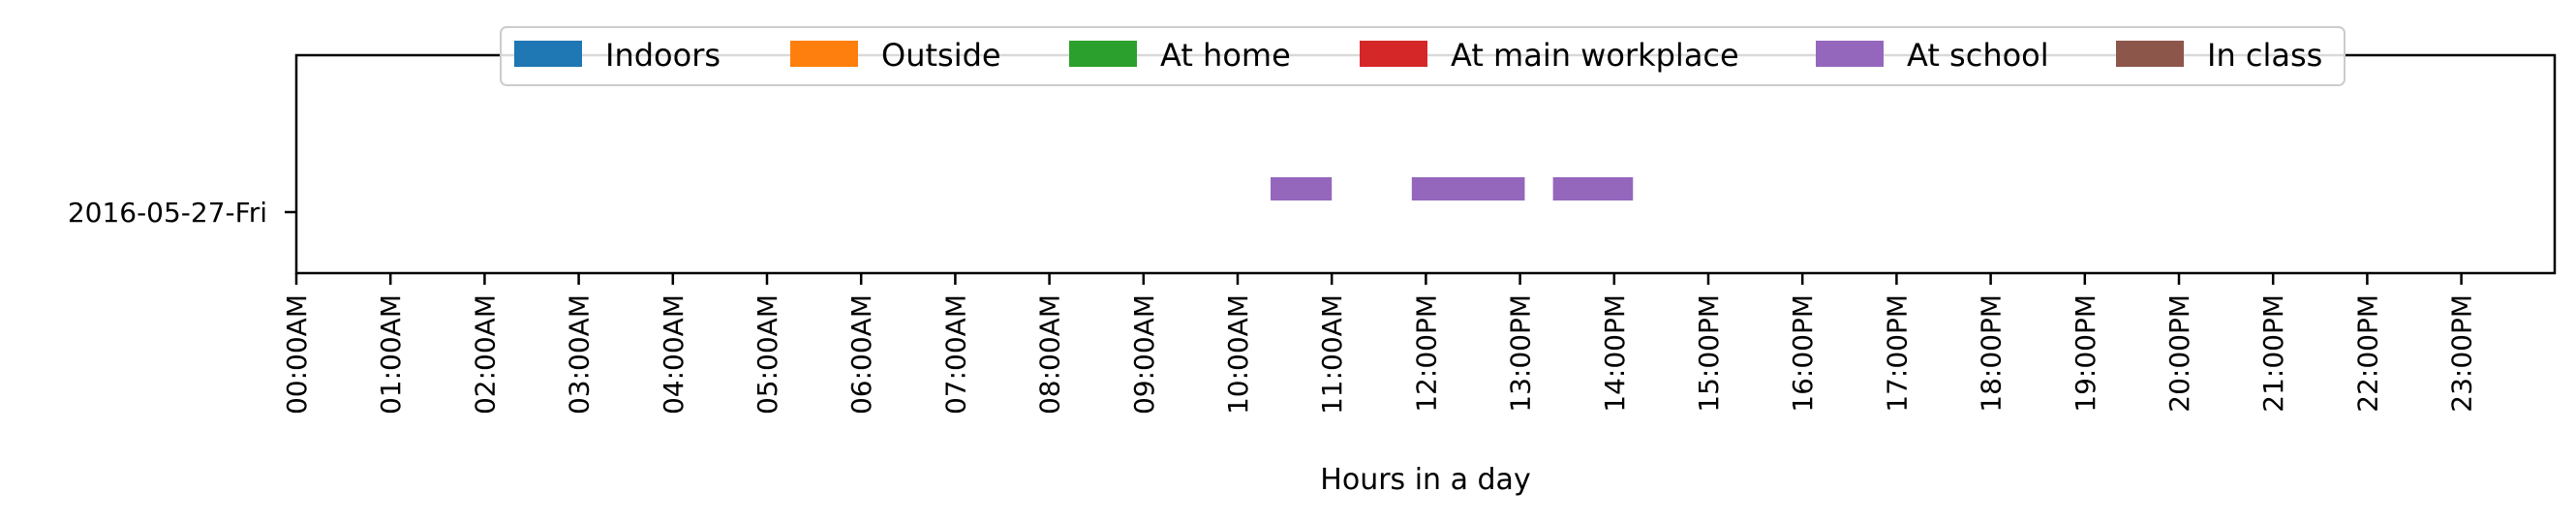  What do you see at coordinates (2273, 353) in the screenshot?
I see `x-tick-label: 21:00PM` at bounding box center [2273, 353].